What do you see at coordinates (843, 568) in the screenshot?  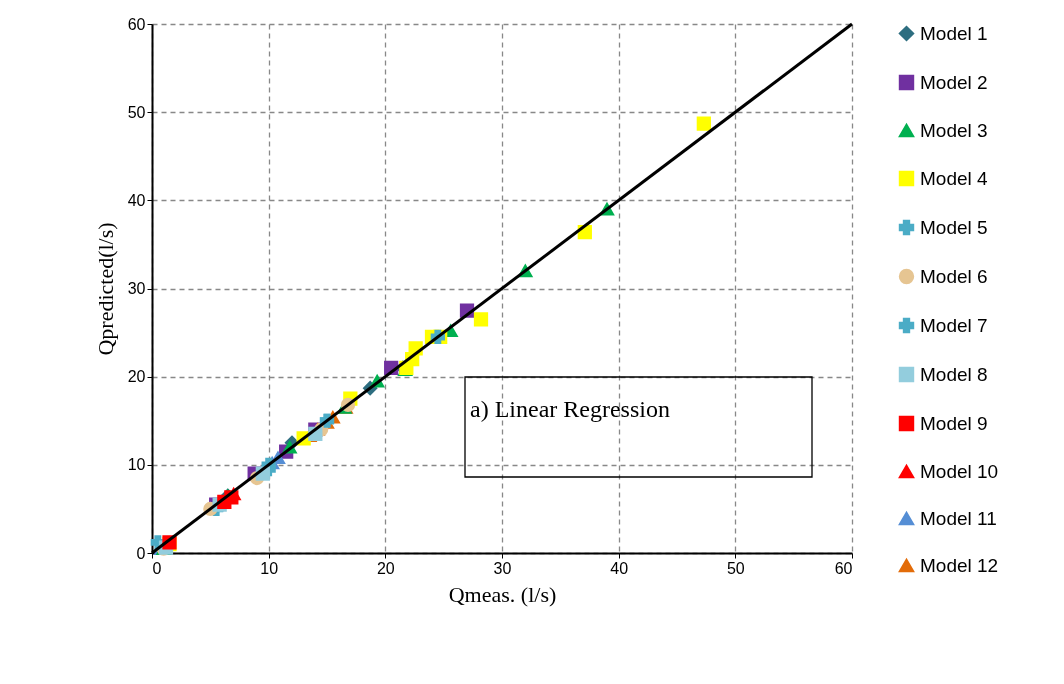 I see `x-tick-label: 60` at bounding box center [843, 568].